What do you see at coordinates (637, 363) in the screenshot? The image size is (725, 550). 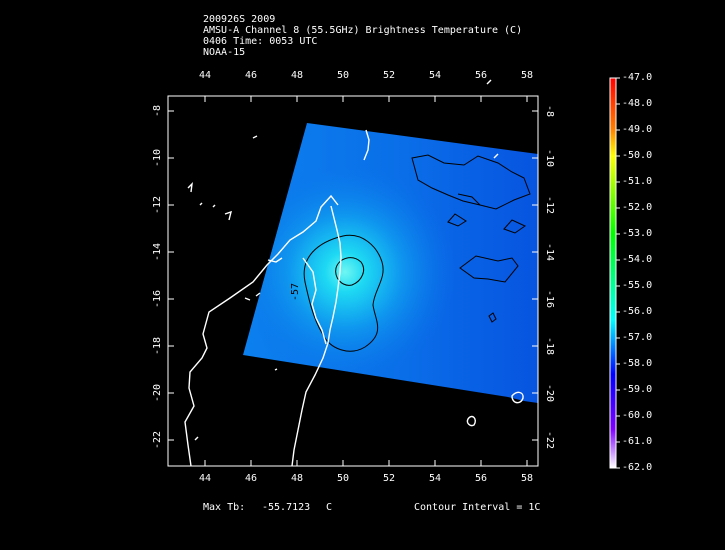 I see `colorbar-label: -58.0` at bounding box center [637, 363].